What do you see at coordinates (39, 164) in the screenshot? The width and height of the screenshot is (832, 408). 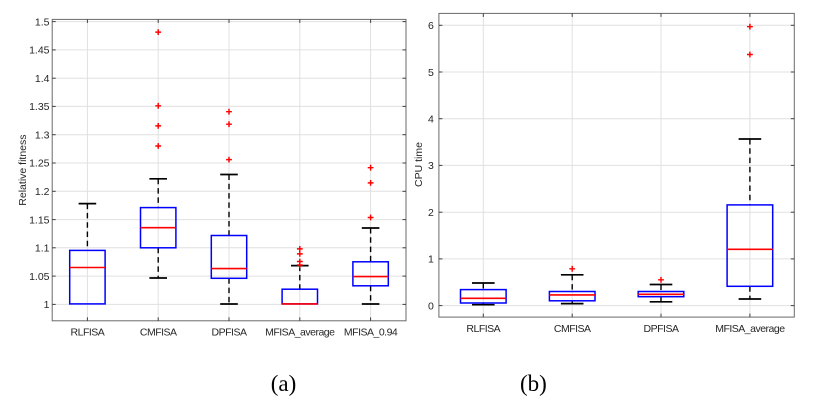 I see `svg-text: 1.25` at bounding box center [39, 164].